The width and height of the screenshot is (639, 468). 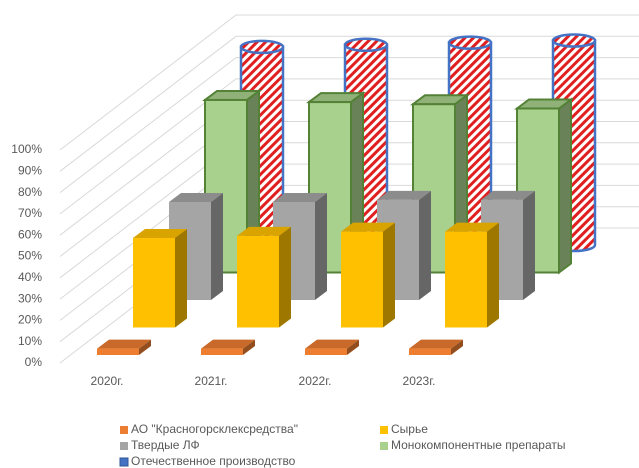 What do you see at coordinates (34, 362) in the screenshot?
I see `y-tick-label: 0%` at bounding box center [34, 362].